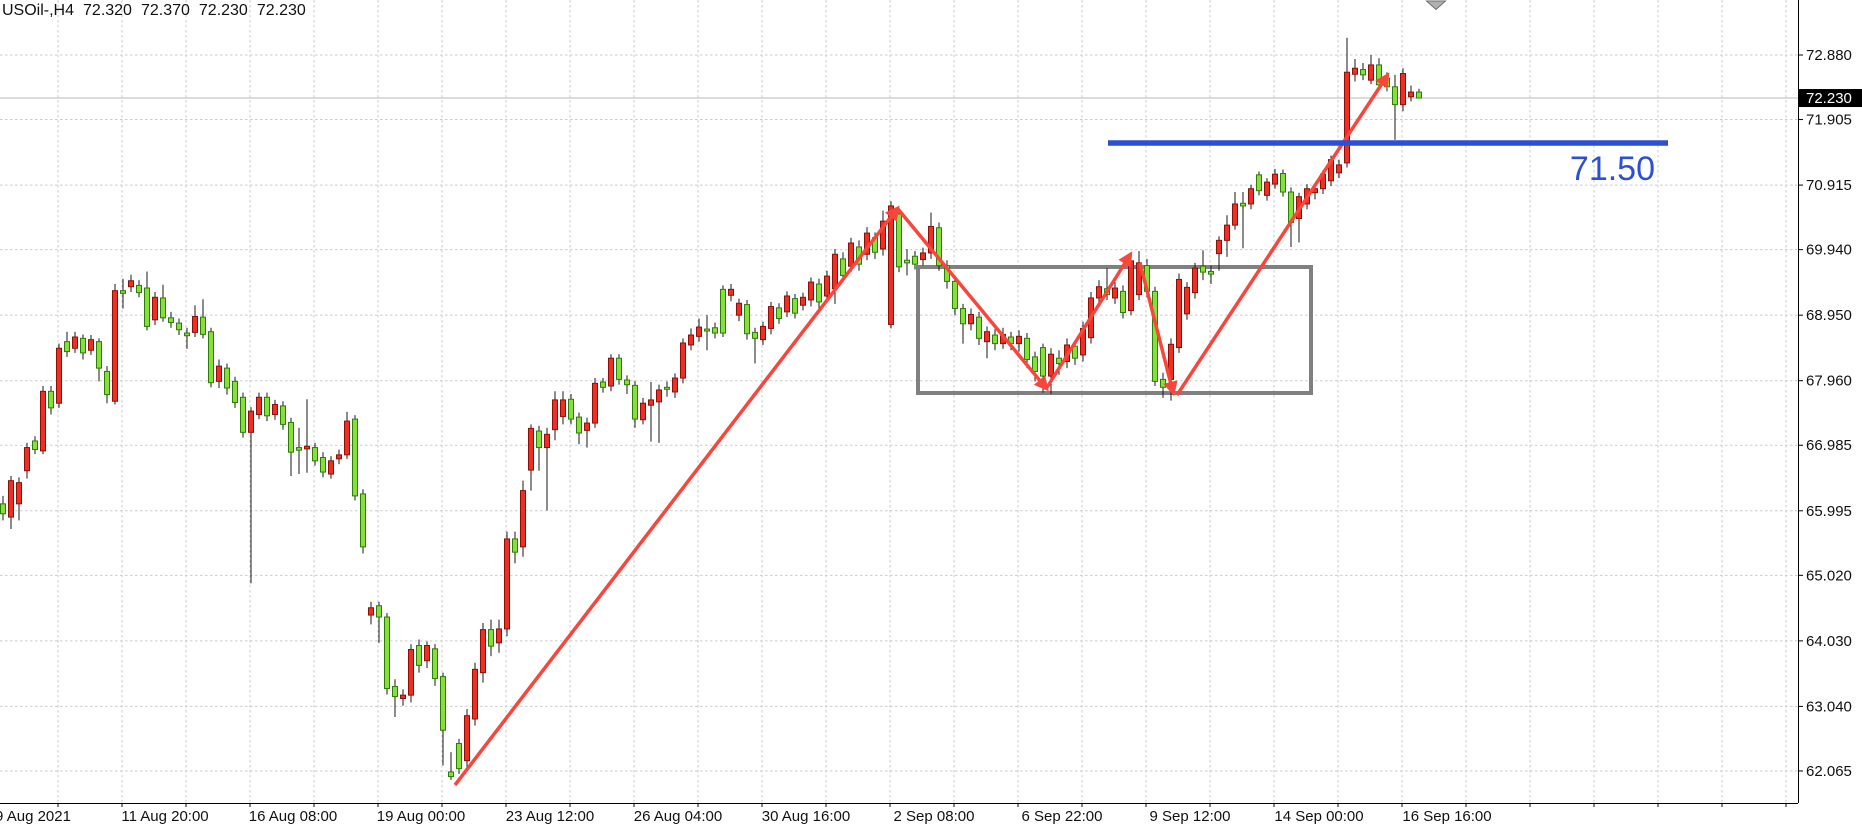  I want to click on svg-text: 70.915, so click(1829, 185).